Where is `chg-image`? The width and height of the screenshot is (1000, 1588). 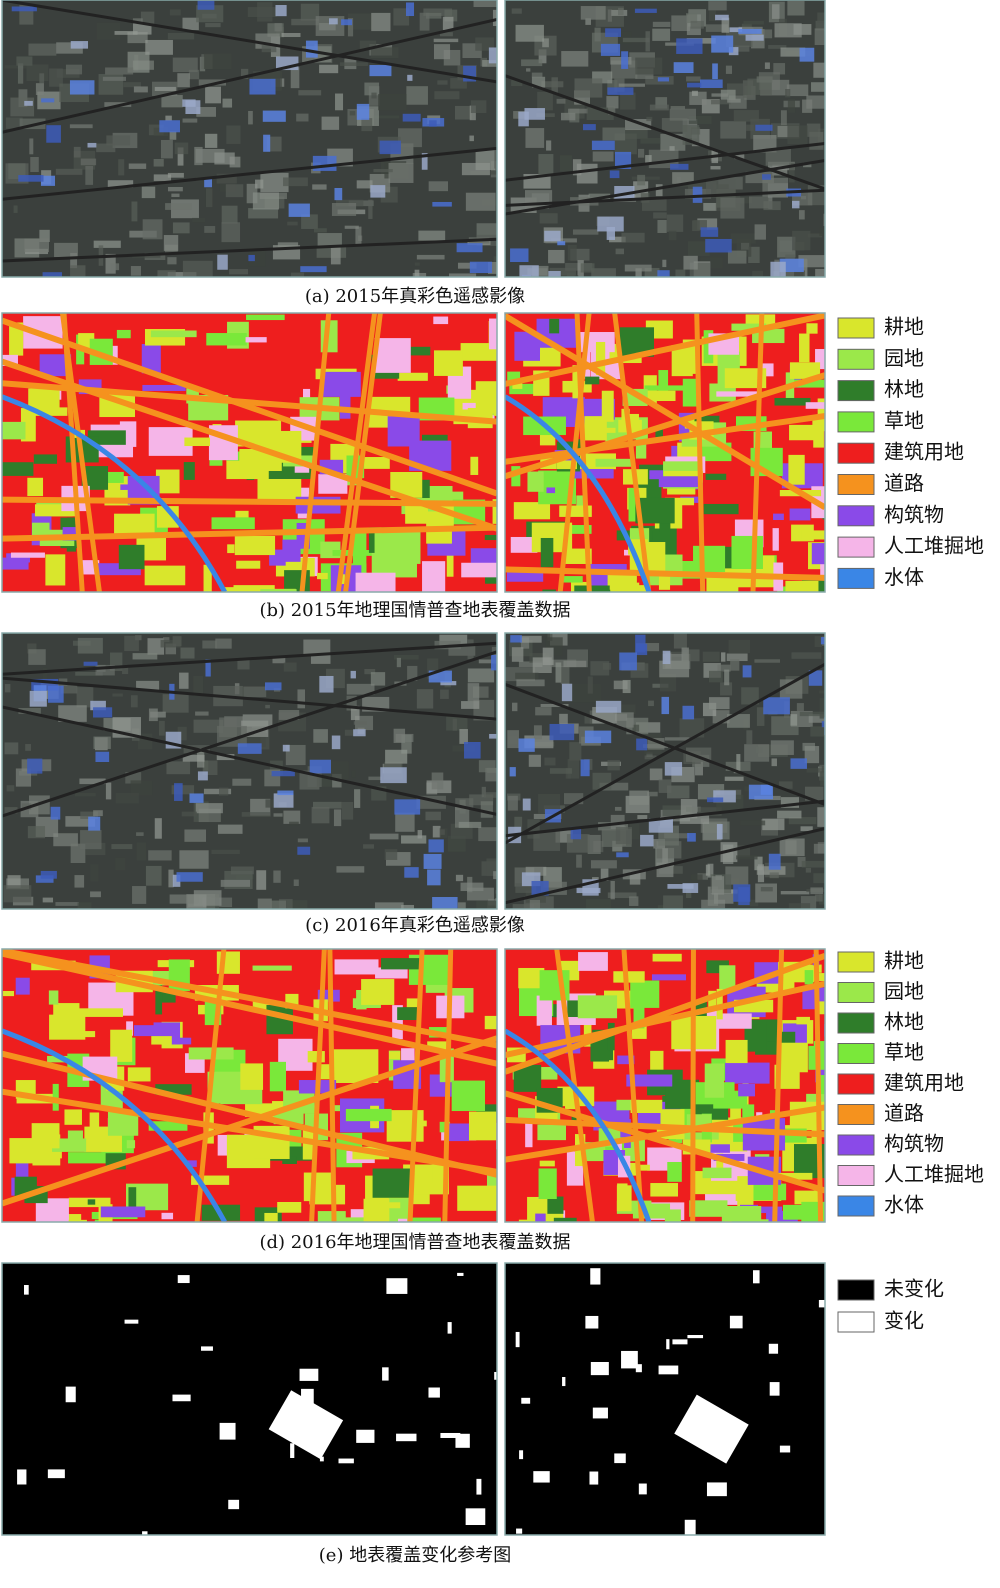
chg-image is located at coordinates (665, 1399).